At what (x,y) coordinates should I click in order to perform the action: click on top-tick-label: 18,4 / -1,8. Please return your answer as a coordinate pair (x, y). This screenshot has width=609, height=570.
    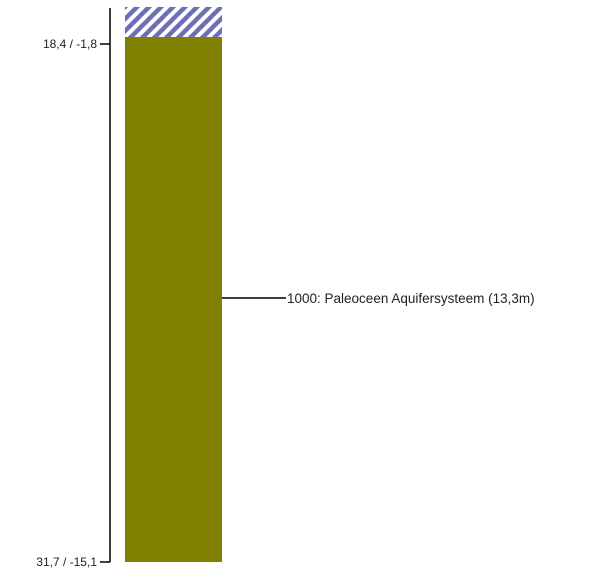
    Looking at the image, I should click on (70, 44).